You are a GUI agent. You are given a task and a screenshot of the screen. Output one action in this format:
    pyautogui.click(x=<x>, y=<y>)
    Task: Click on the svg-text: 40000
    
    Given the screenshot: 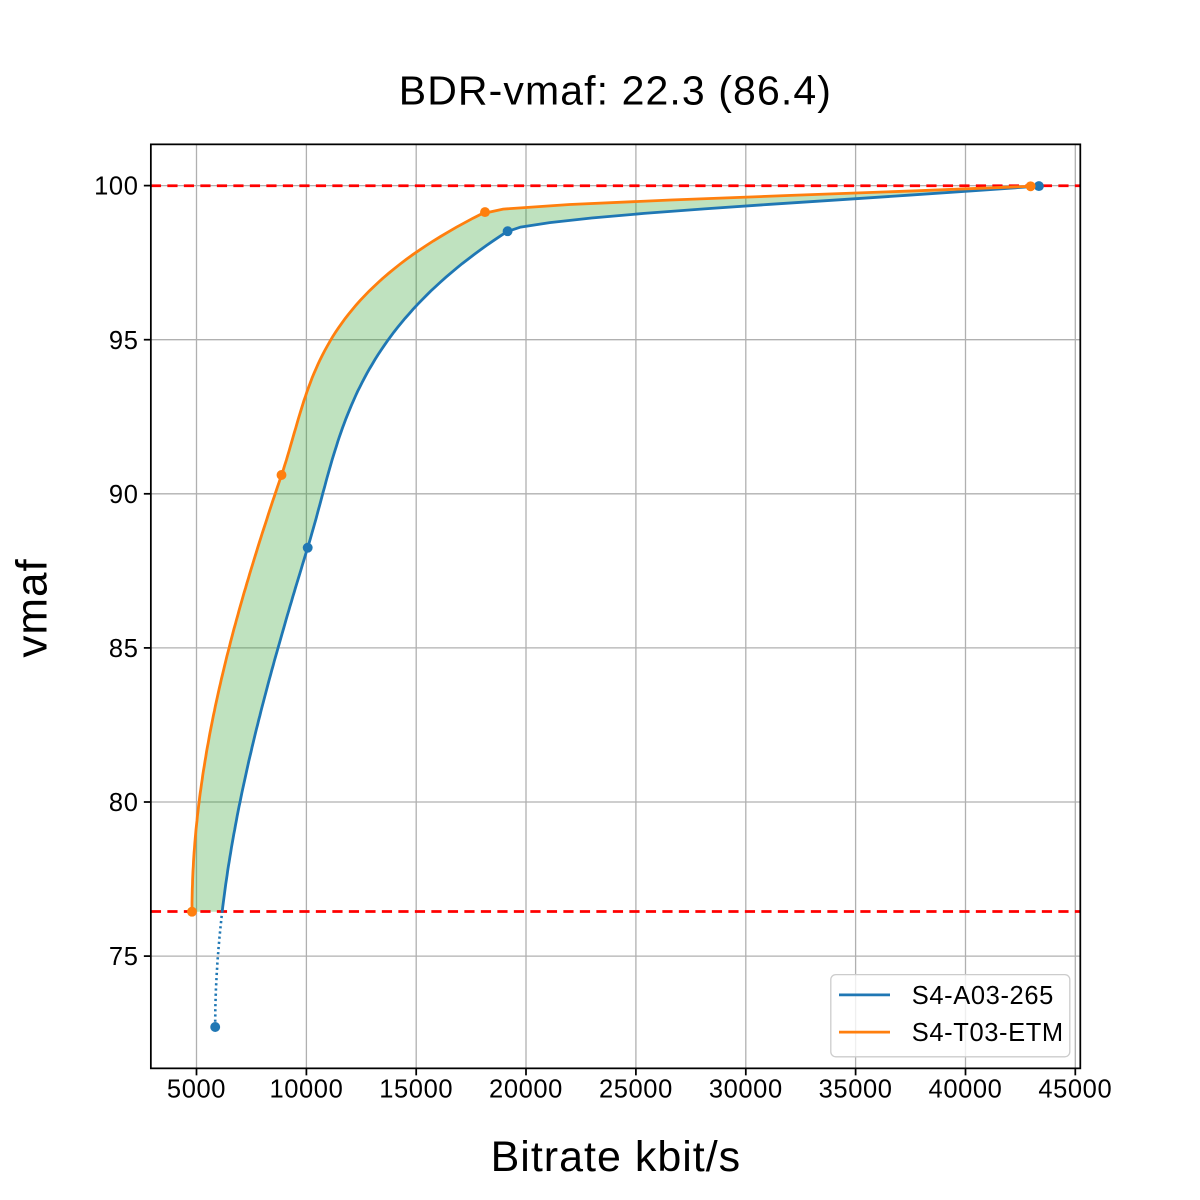 What is the action you would take?
    pyautogui.click(x=966, y=1089)
    